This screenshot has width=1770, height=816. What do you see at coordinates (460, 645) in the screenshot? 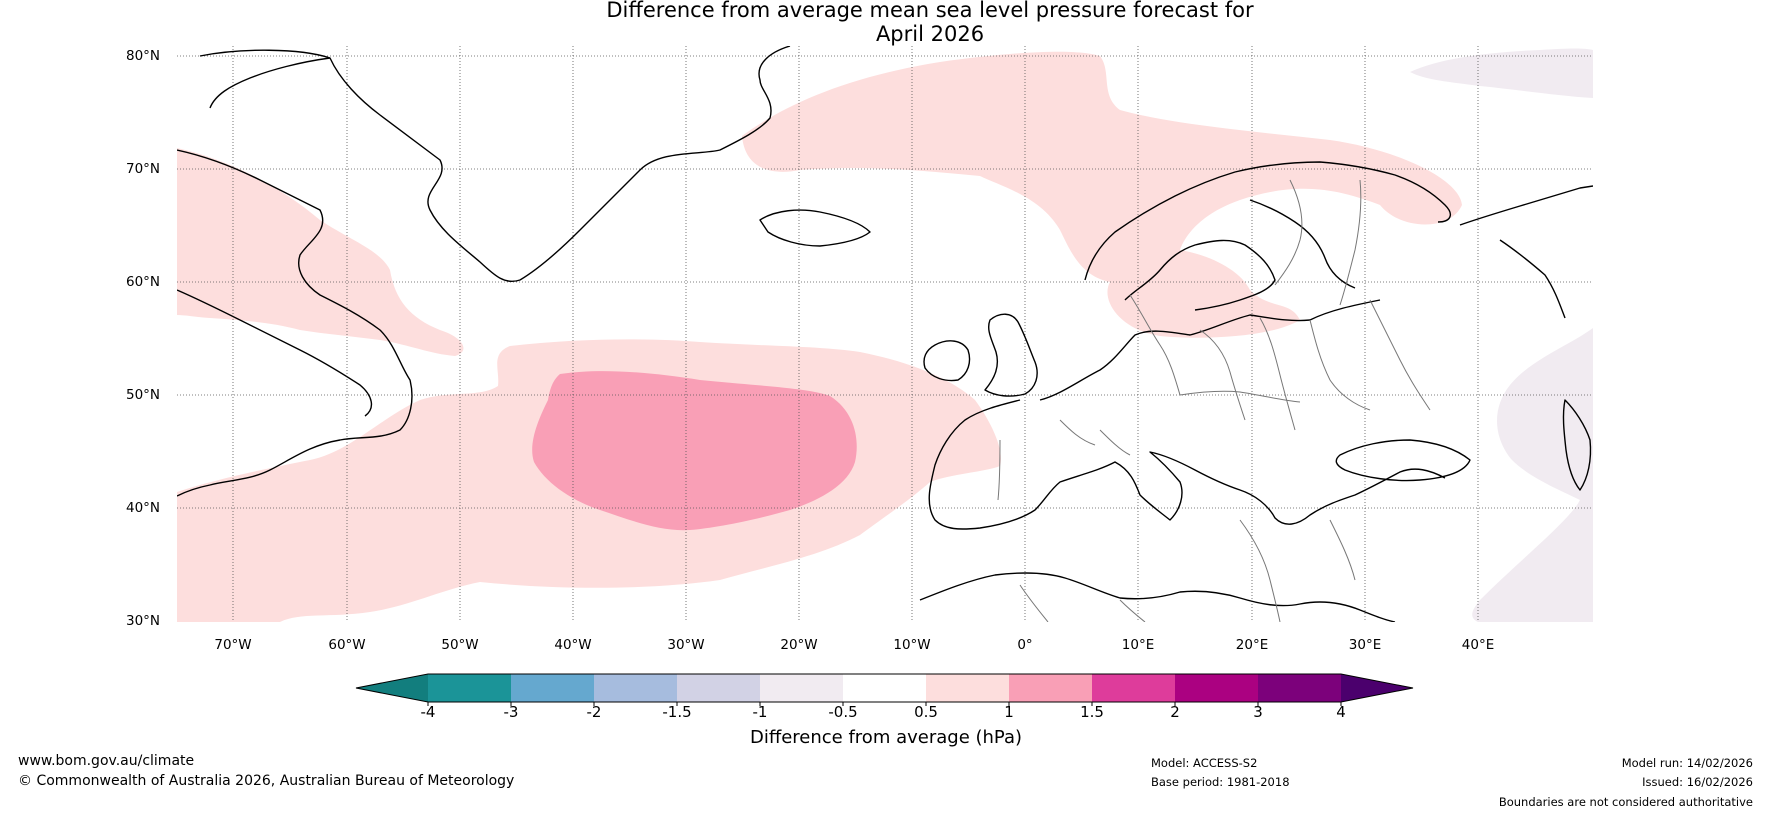
I see `lon-label-50w: 50°W` at bounding box center [460, 645].